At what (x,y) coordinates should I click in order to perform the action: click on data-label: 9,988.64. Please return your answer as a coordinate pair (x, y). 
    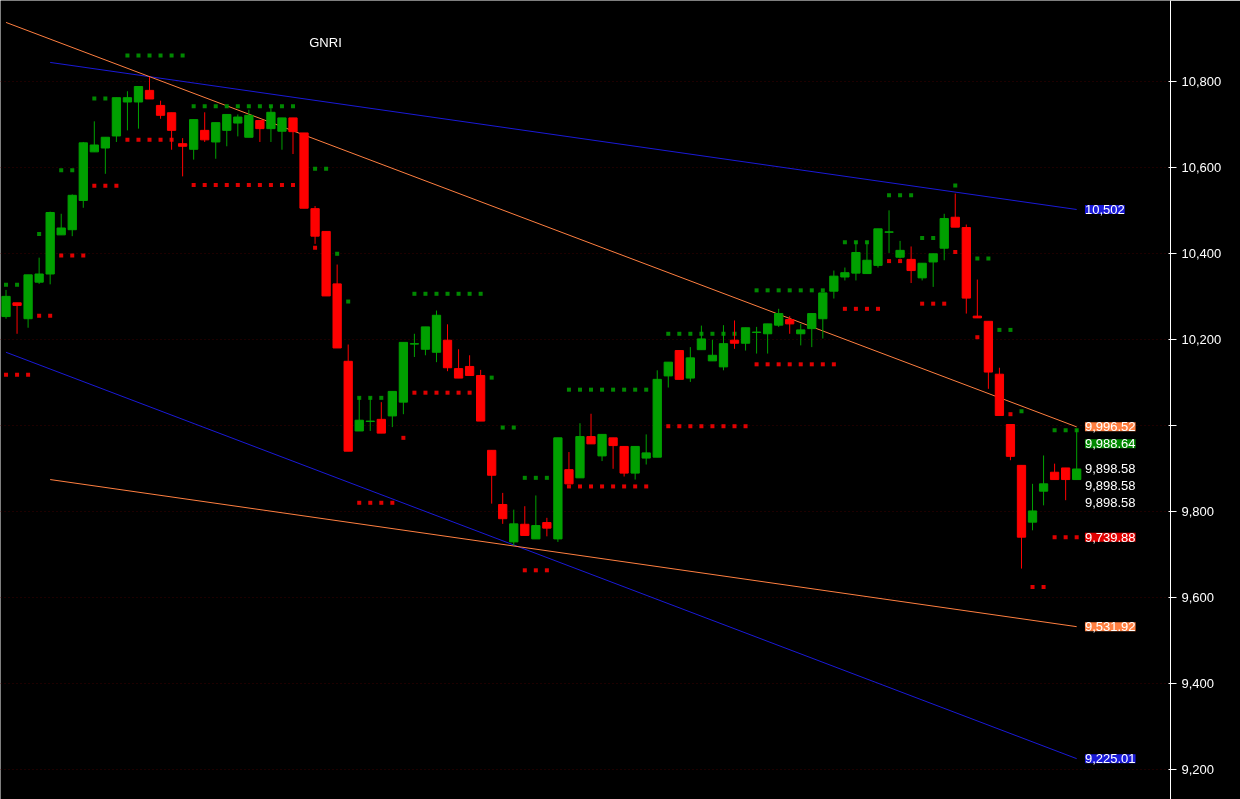
    Looking at the image, I should click on (1110, 444).